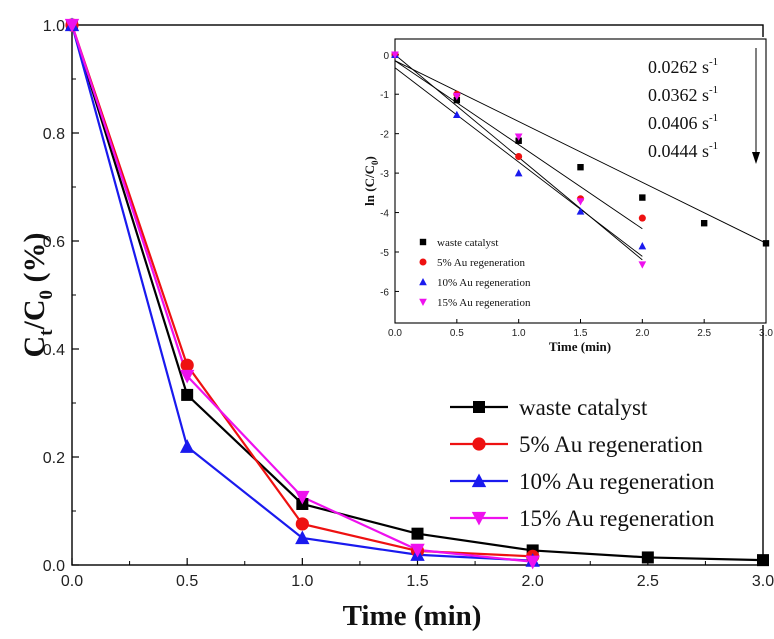  What do you see at coordinates (302, 581) in the screenshot?
I see `main-x-tick-label: 1.0` at bounding box center [302, 581].